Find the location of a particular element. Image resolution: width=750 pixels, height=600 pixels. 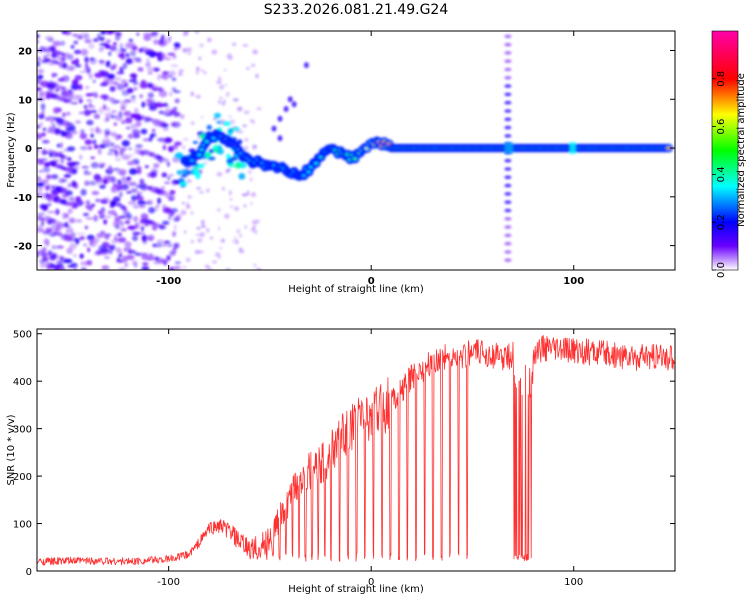

x-tick-label: 100 is located at coordinates (573, 281).